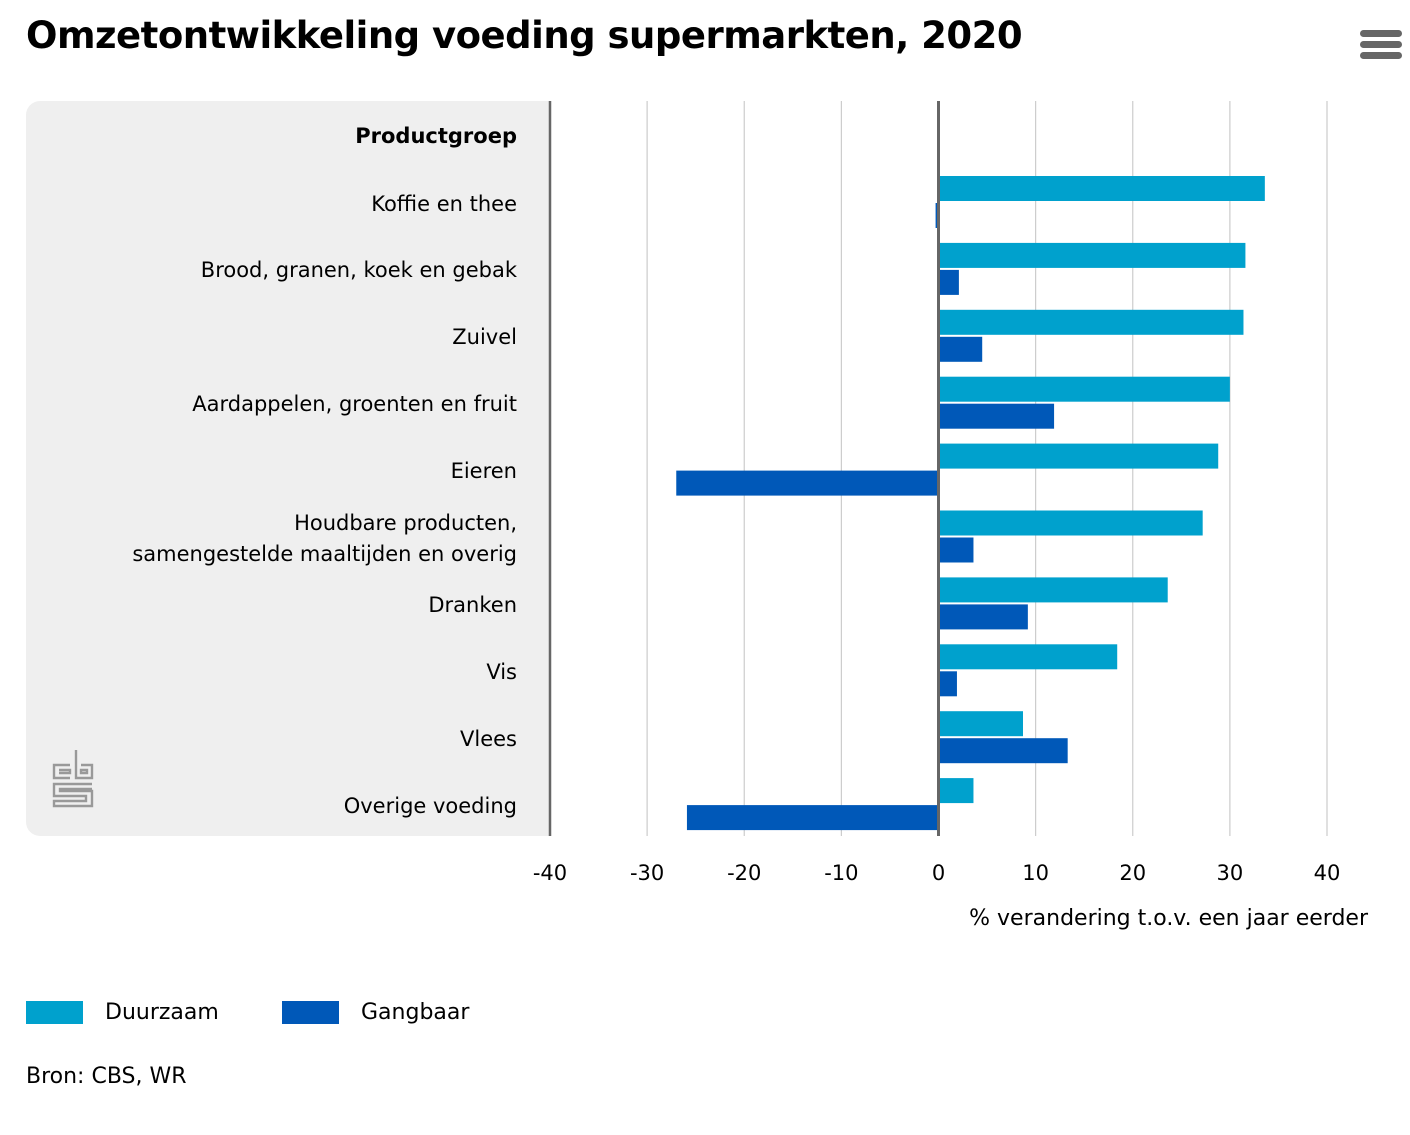  I want to click on category-label: Aardappelen, groenten en fruit, so click(354, 404).